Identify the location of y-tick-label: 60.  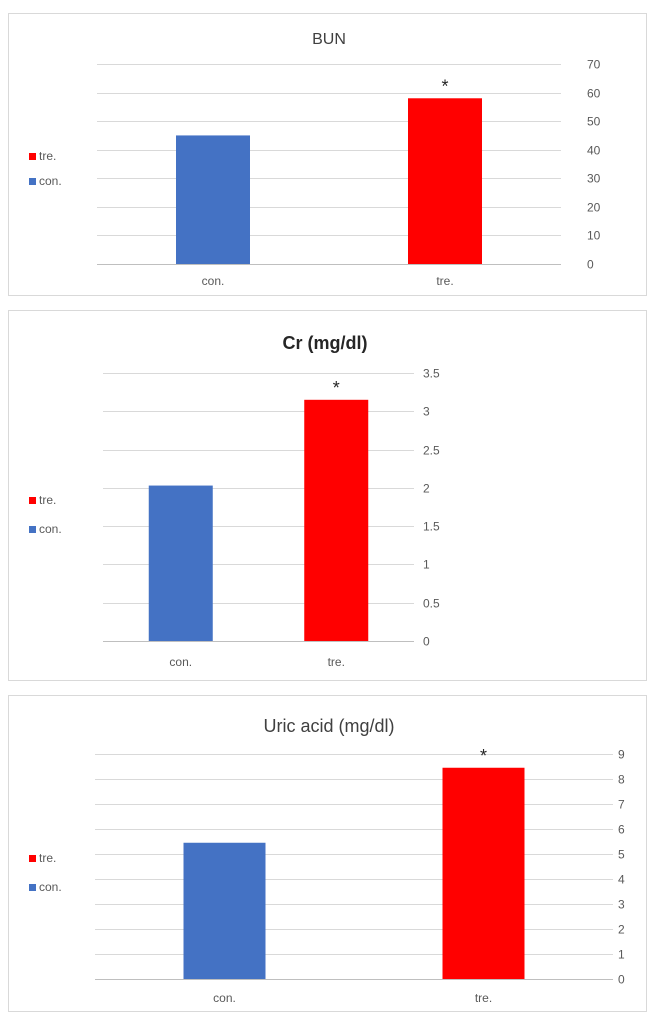
(594, 94).